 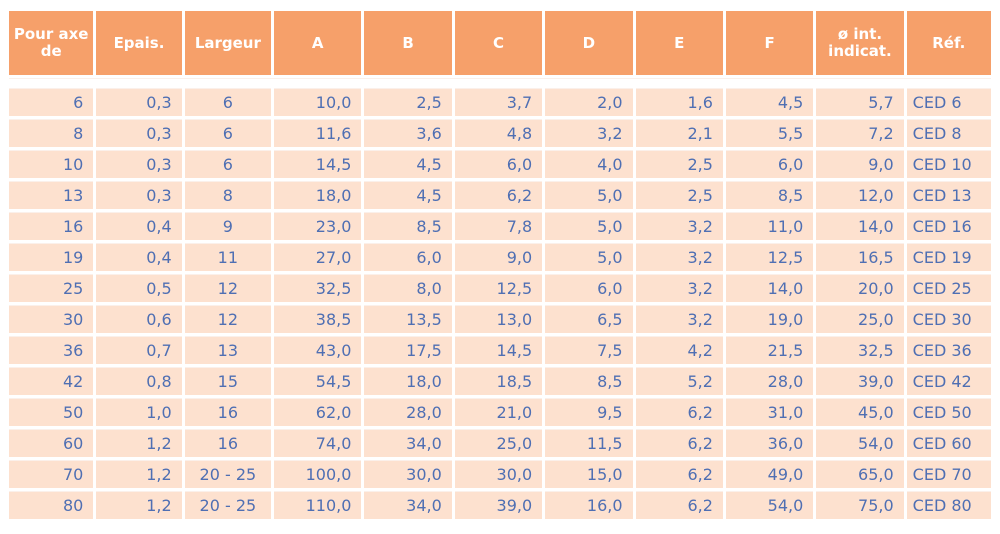 I want to click on cell-c: 9,0, so click(x=498, y=257).